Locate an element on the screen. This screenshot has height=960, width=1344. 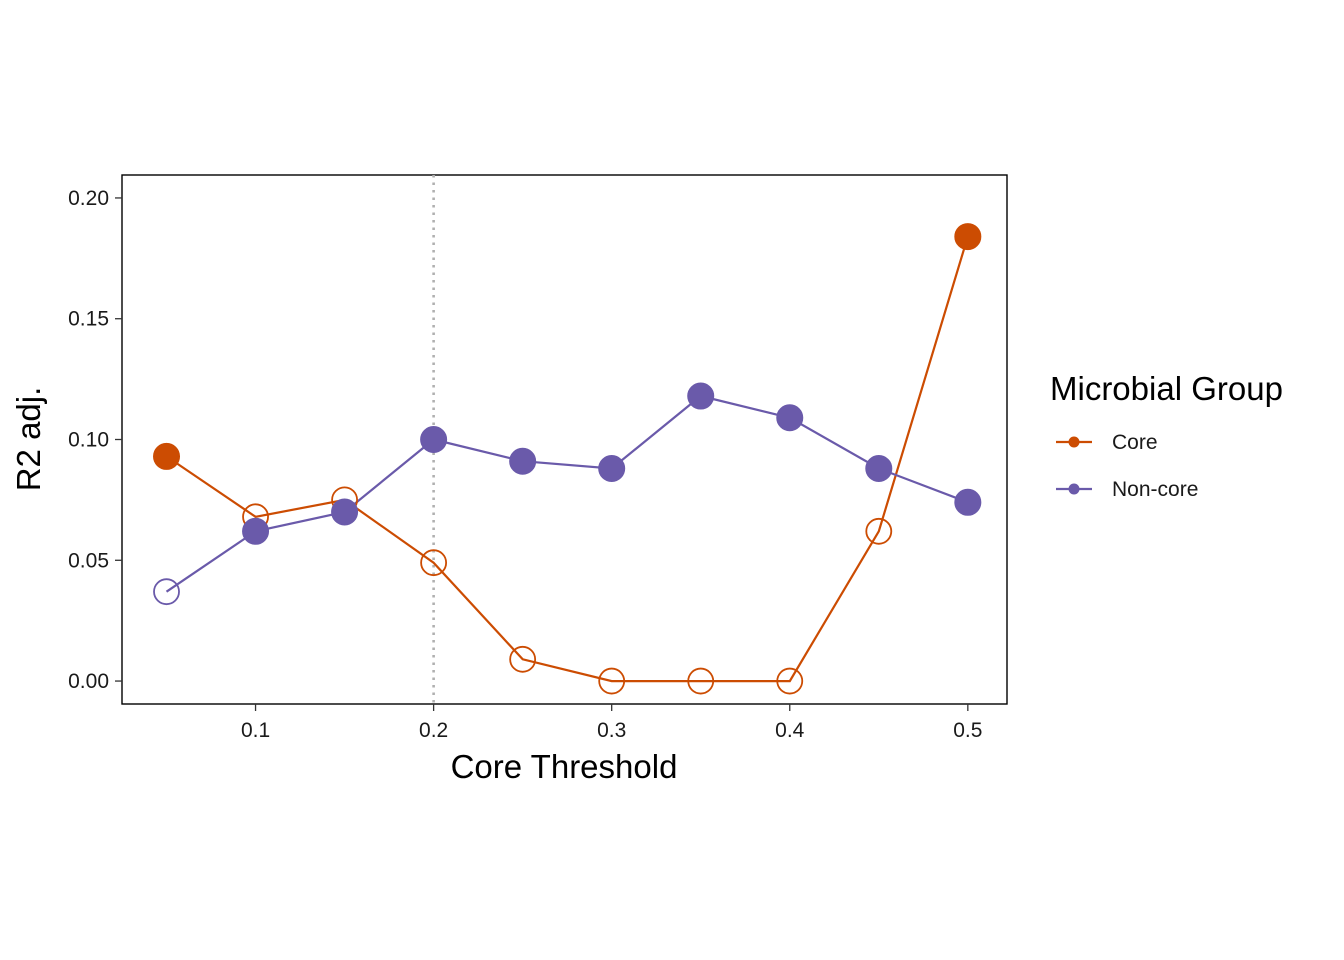
y-tick-label: 0.15 is located at coordinates (88, 319).